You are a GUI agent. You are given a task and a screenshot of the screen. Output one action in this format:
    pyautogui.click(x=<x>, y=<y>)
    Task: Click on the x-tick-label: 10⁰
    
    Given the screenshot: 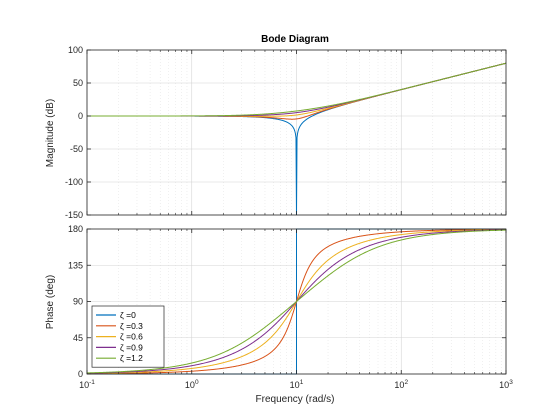 What is the action you would take?
    pyautogui.click(x=192, y=384)
    